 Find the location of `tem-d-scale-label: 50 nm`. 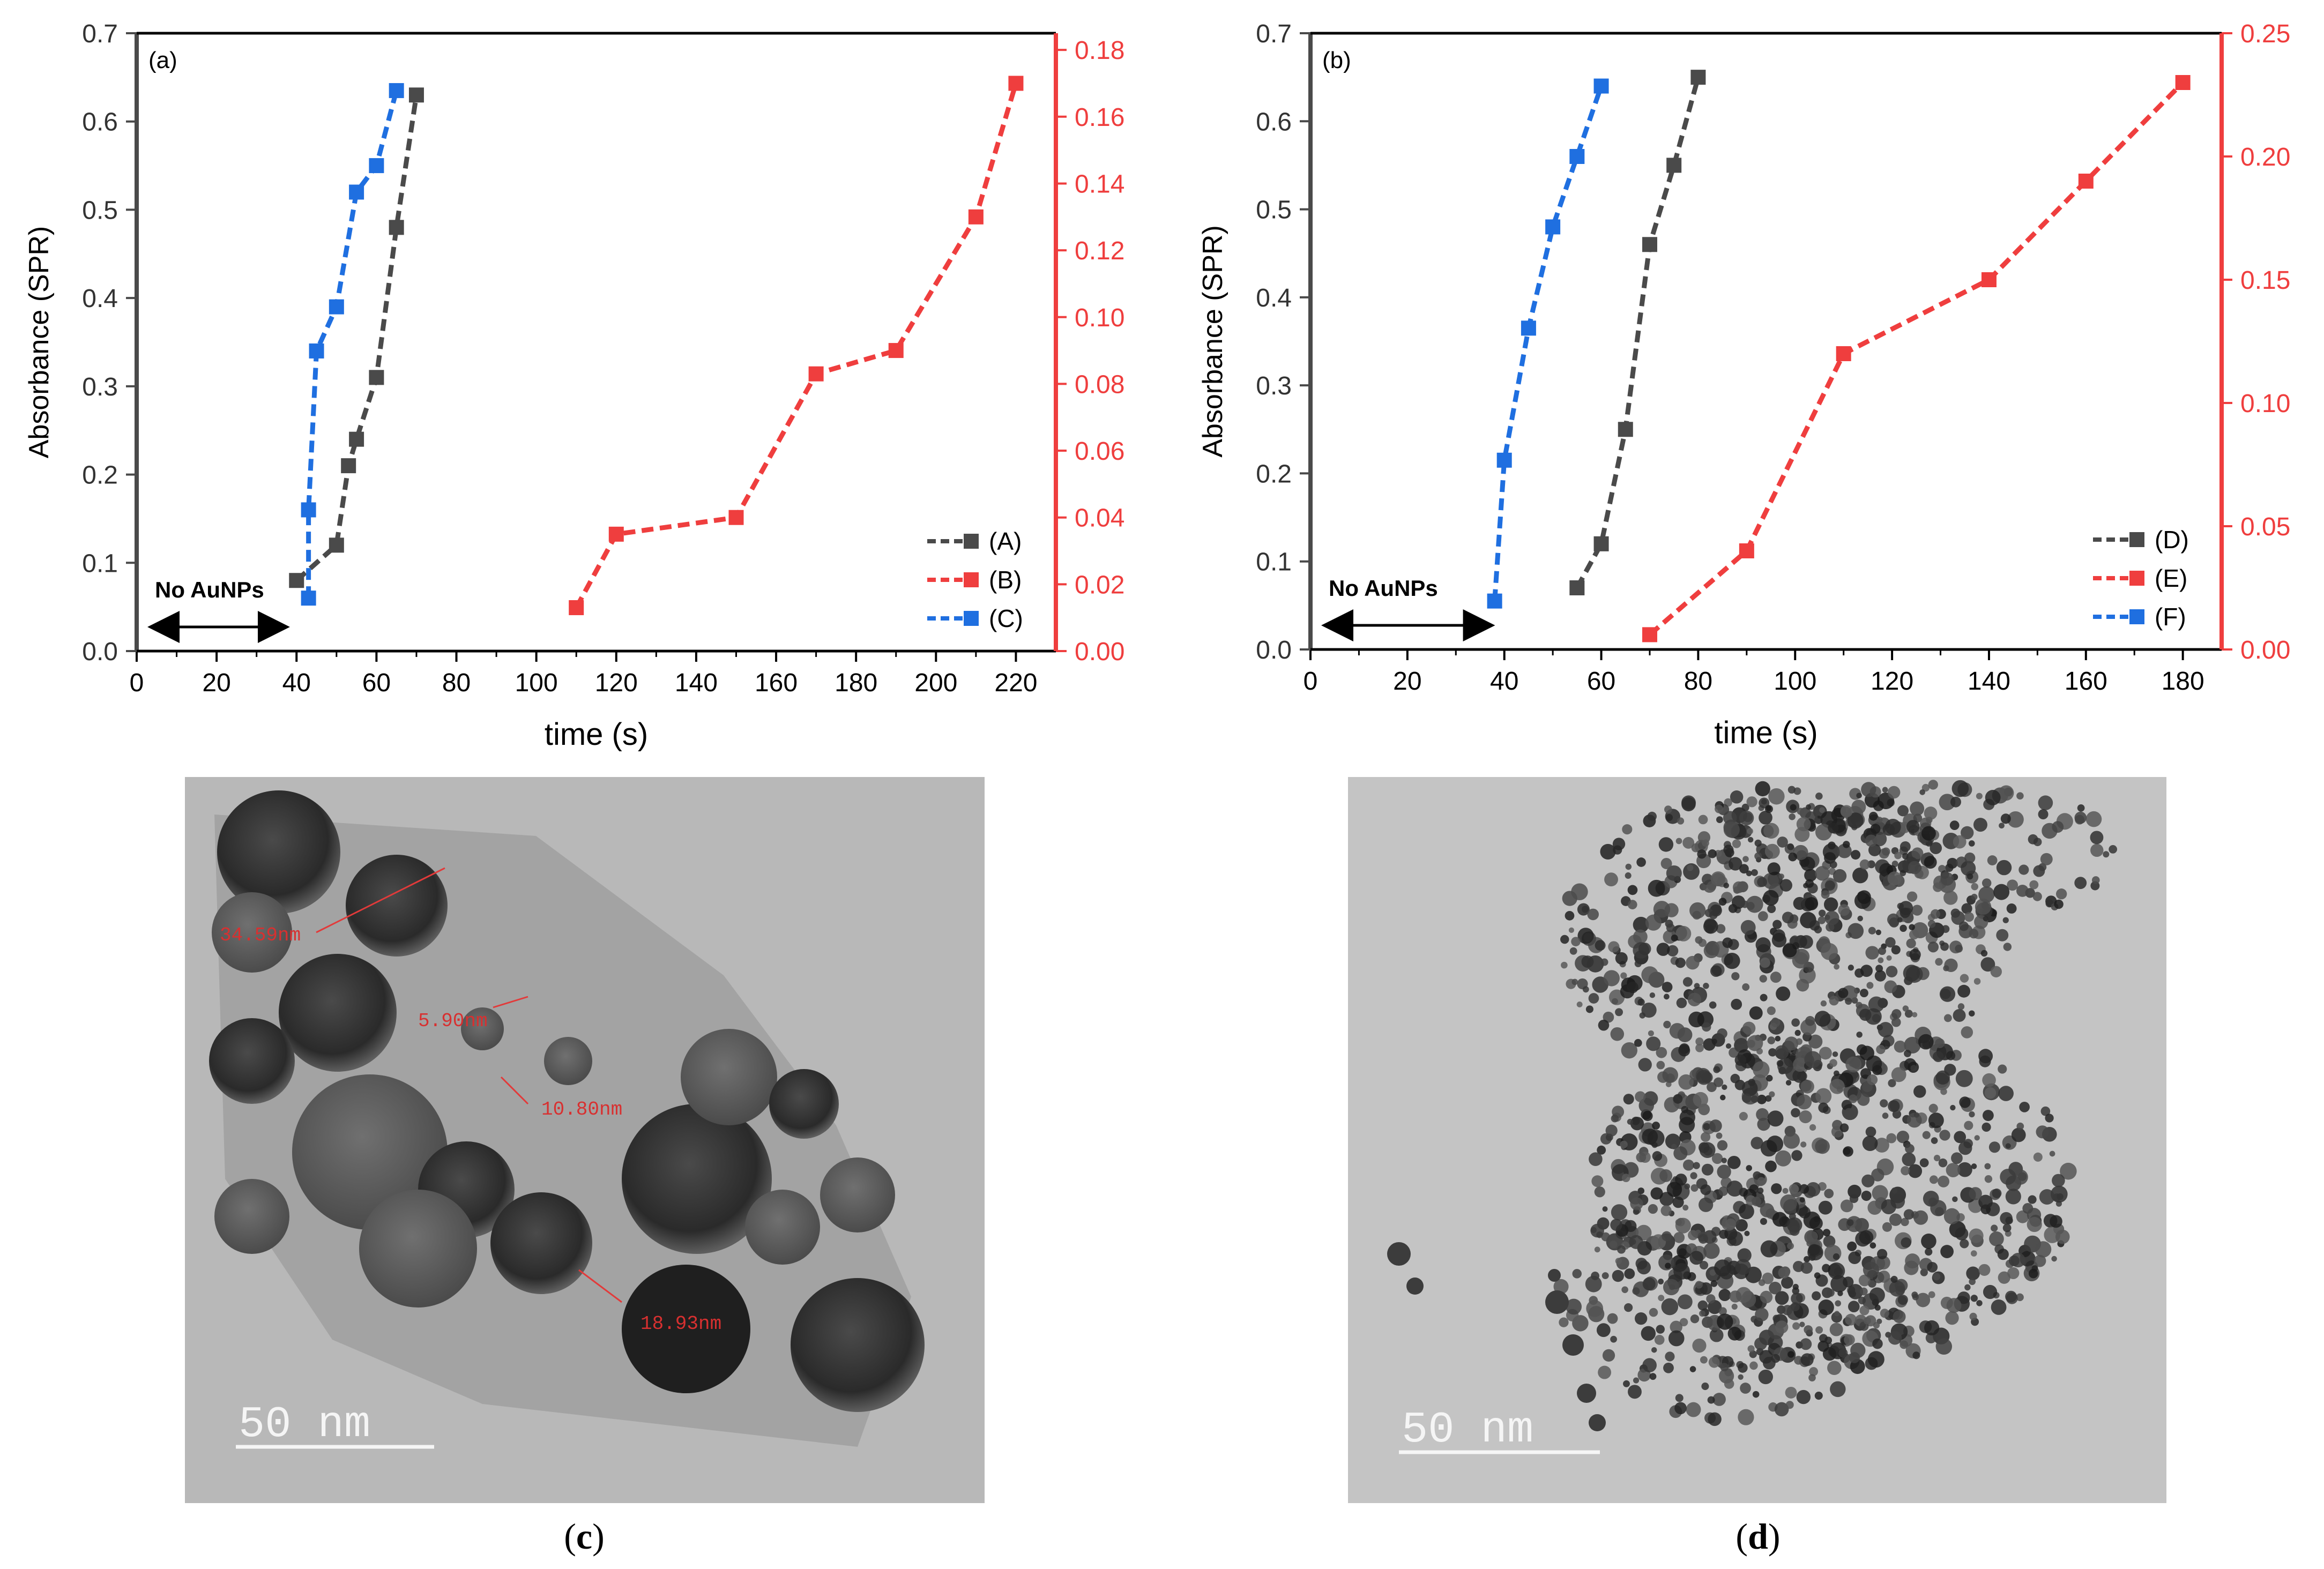

tem-d-scale-label: 50 nm is located at coordinates (1467, 1430).